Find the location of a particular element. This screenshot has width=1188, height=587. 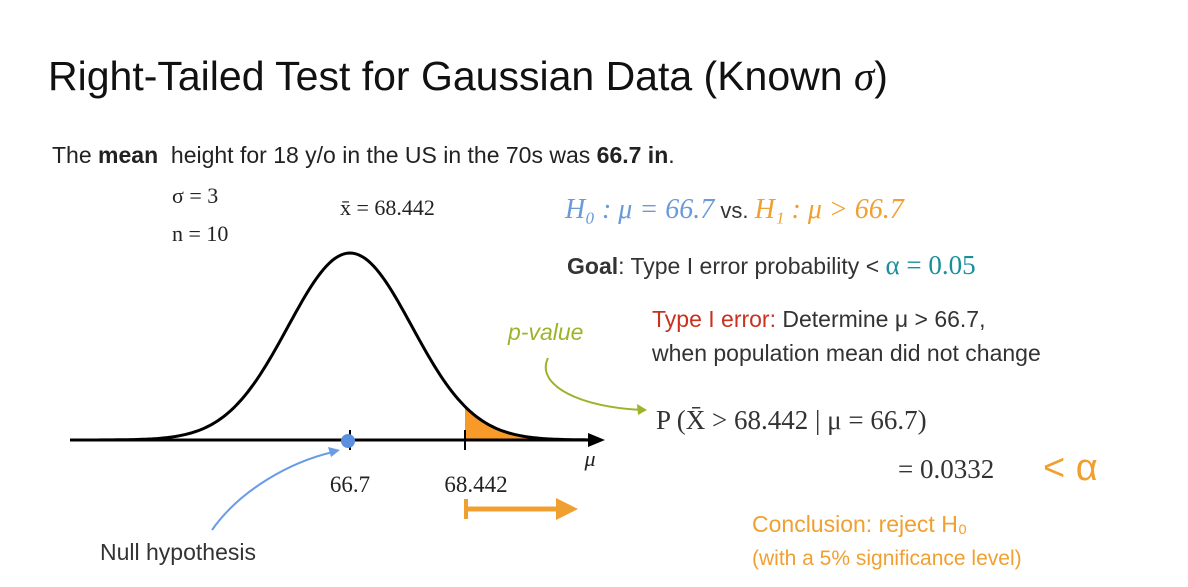

probability: P (X̄ > 68.442 | μ = 66.7) is located at coordinates (791, 420).